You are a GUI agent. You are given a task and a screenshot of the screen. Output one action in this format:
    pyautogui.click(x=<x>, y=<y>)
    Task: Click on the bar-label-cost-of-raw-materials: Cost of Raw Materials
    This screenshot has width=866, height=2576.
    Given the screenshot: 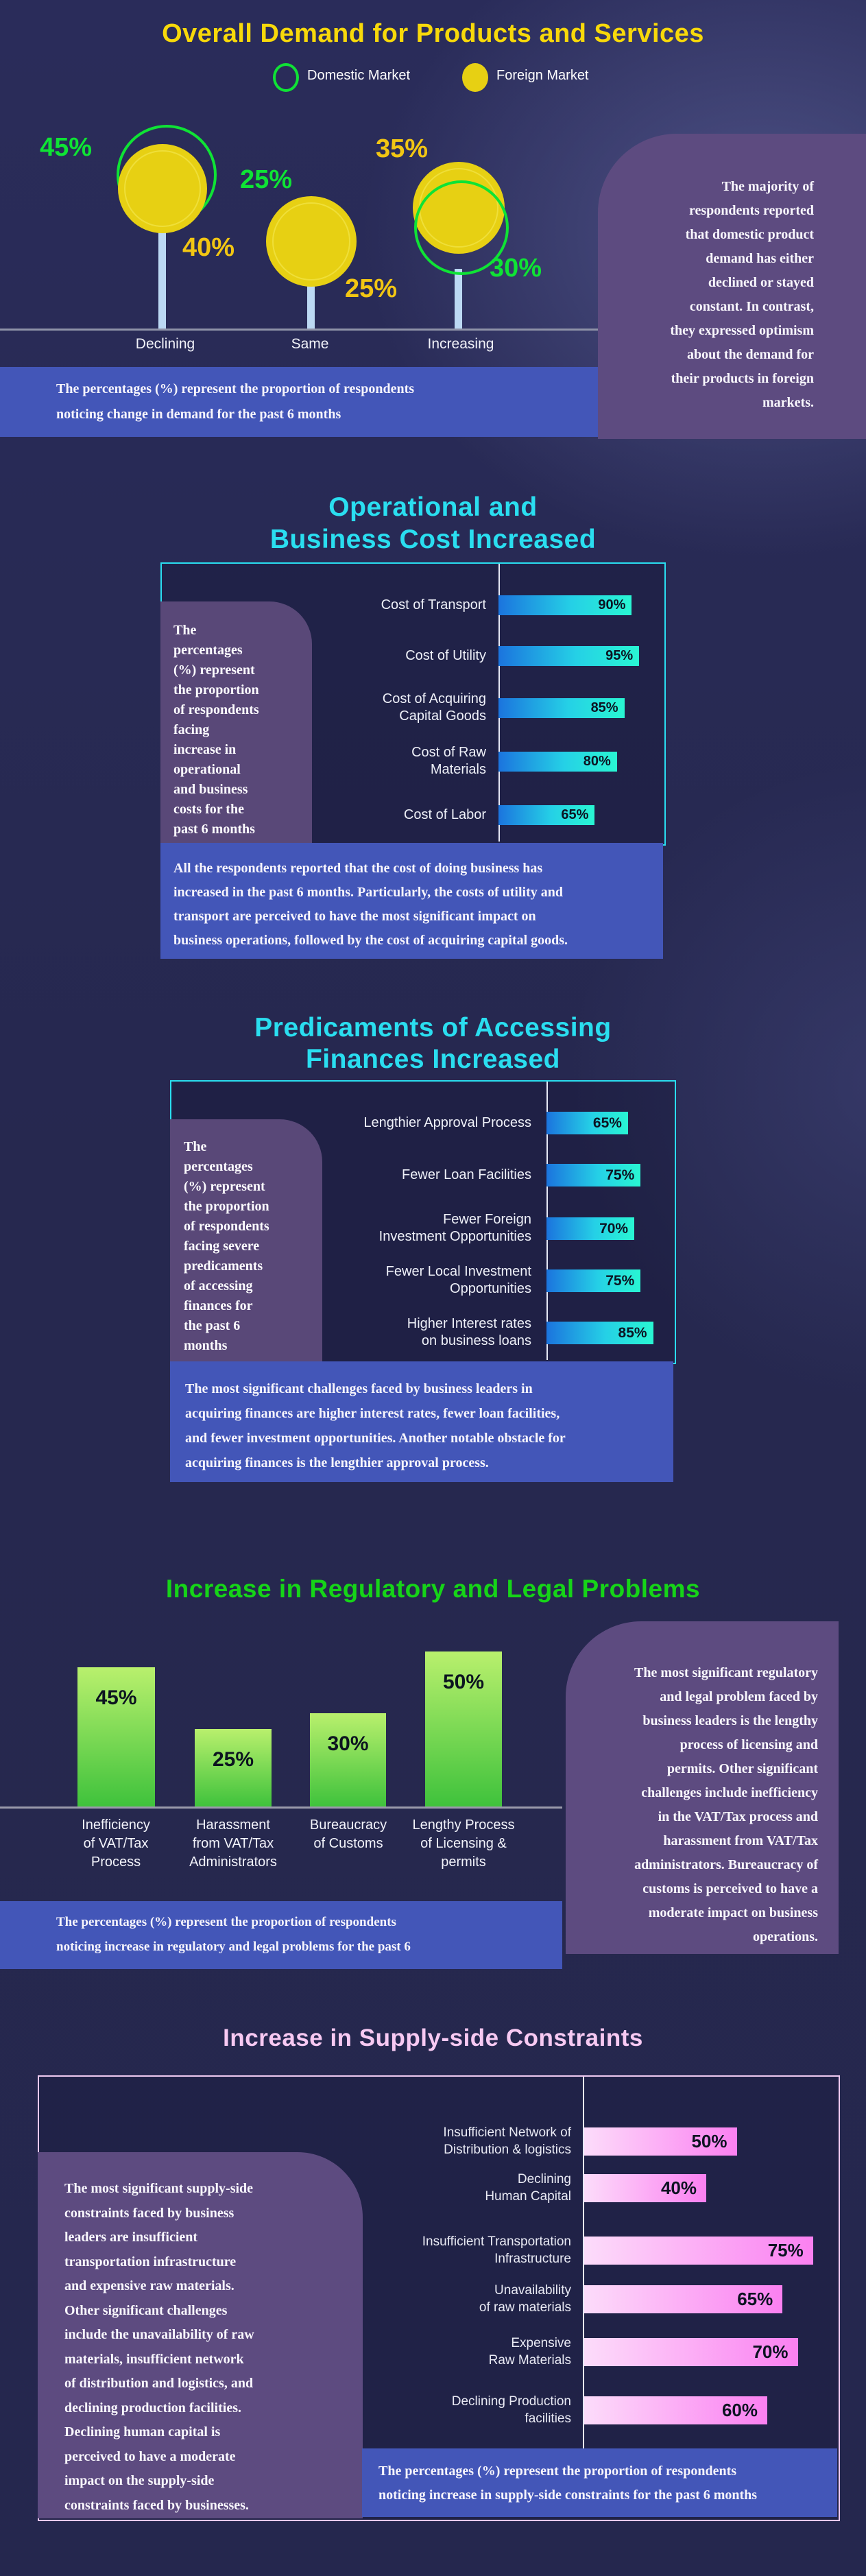 What is the action you would take?
    pyautogui.click(x=399, y=761)
    